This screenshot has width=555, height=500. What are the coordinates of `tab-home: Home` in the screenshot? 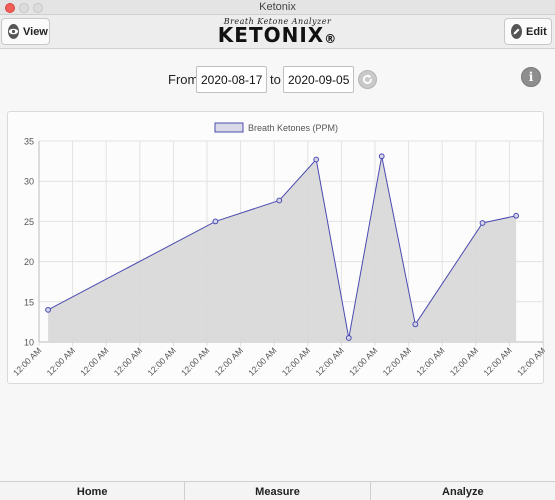 It's located at (93, 491).